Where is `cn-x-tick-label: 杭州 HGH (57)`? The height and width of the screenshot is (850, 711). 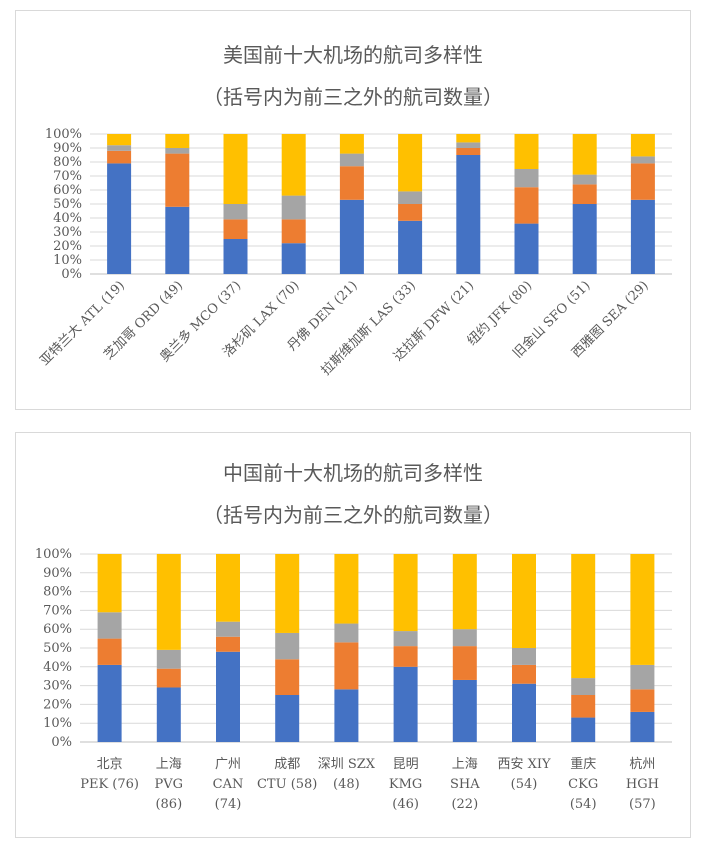 cn-x-tick-label: 杭州 HGH (57) is located at coordinates (642, 784).